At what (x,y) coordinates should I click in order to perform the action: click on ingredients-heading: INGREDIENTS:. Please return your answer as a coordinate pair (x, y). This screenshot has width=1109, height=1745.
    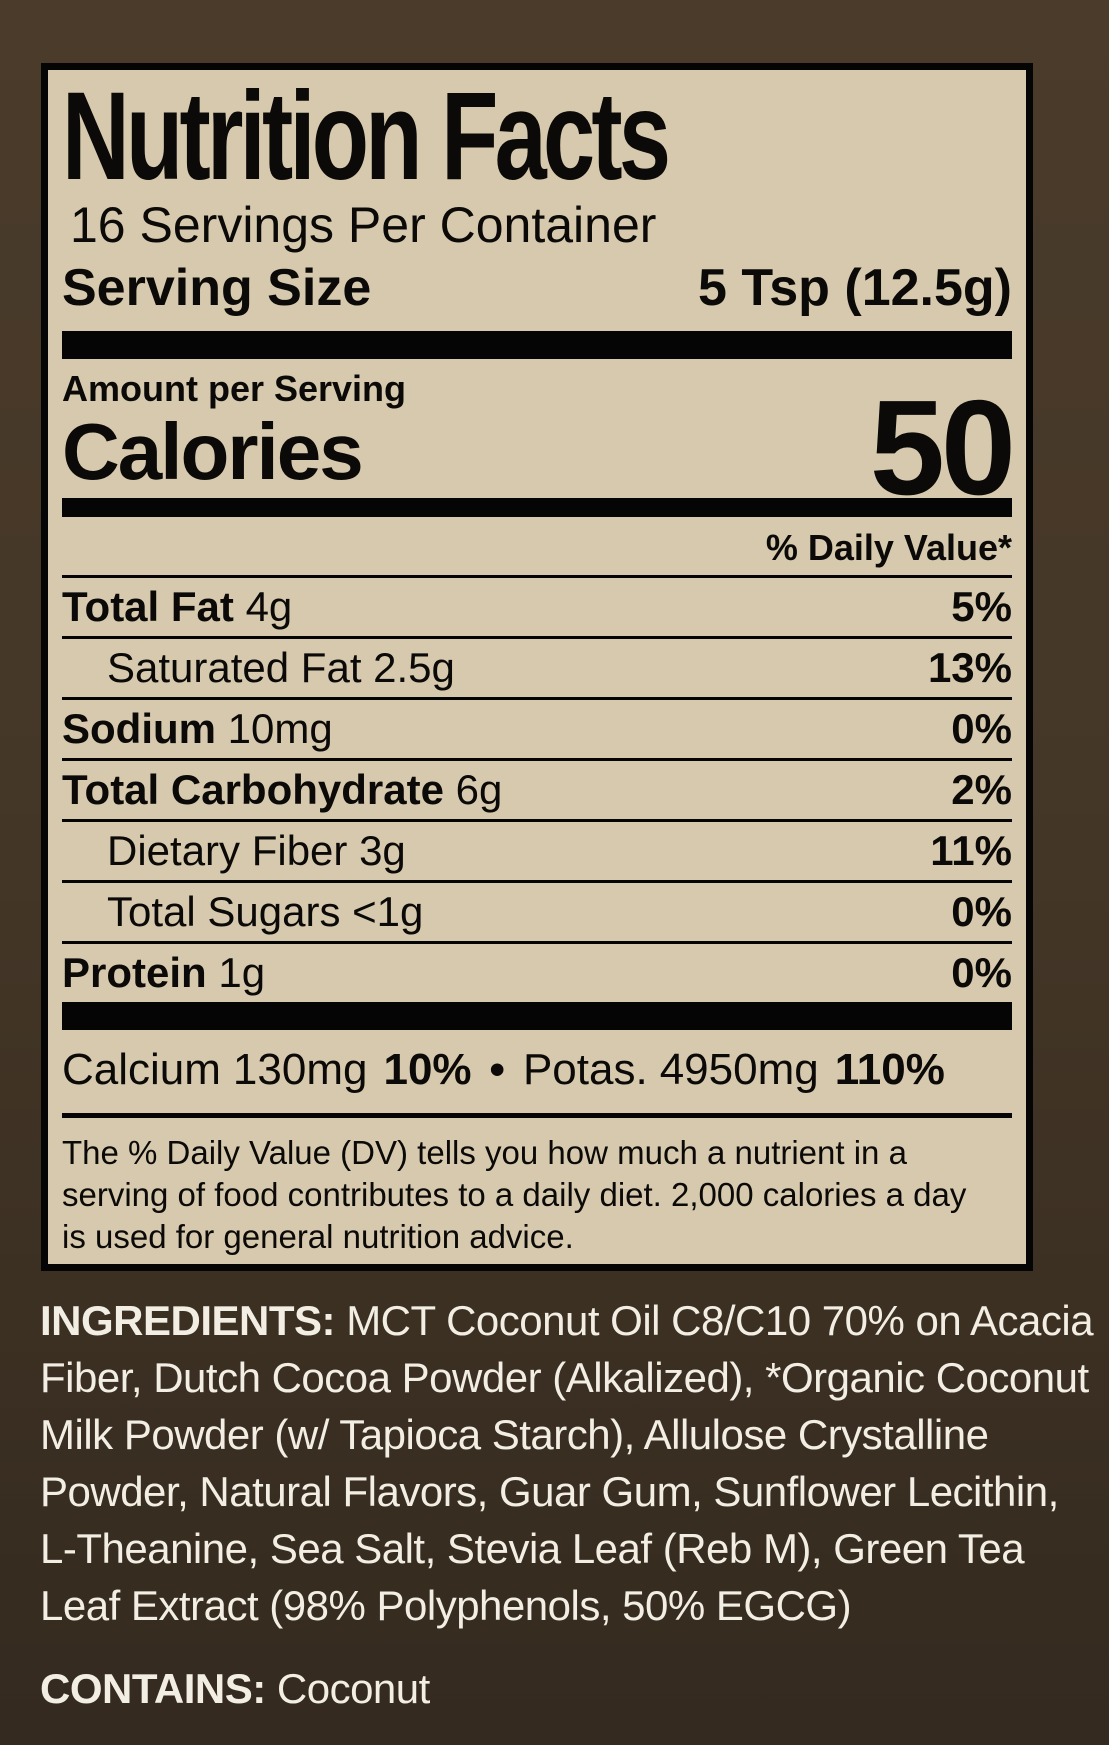
    Looking at the image, I should click on (188, 1320).